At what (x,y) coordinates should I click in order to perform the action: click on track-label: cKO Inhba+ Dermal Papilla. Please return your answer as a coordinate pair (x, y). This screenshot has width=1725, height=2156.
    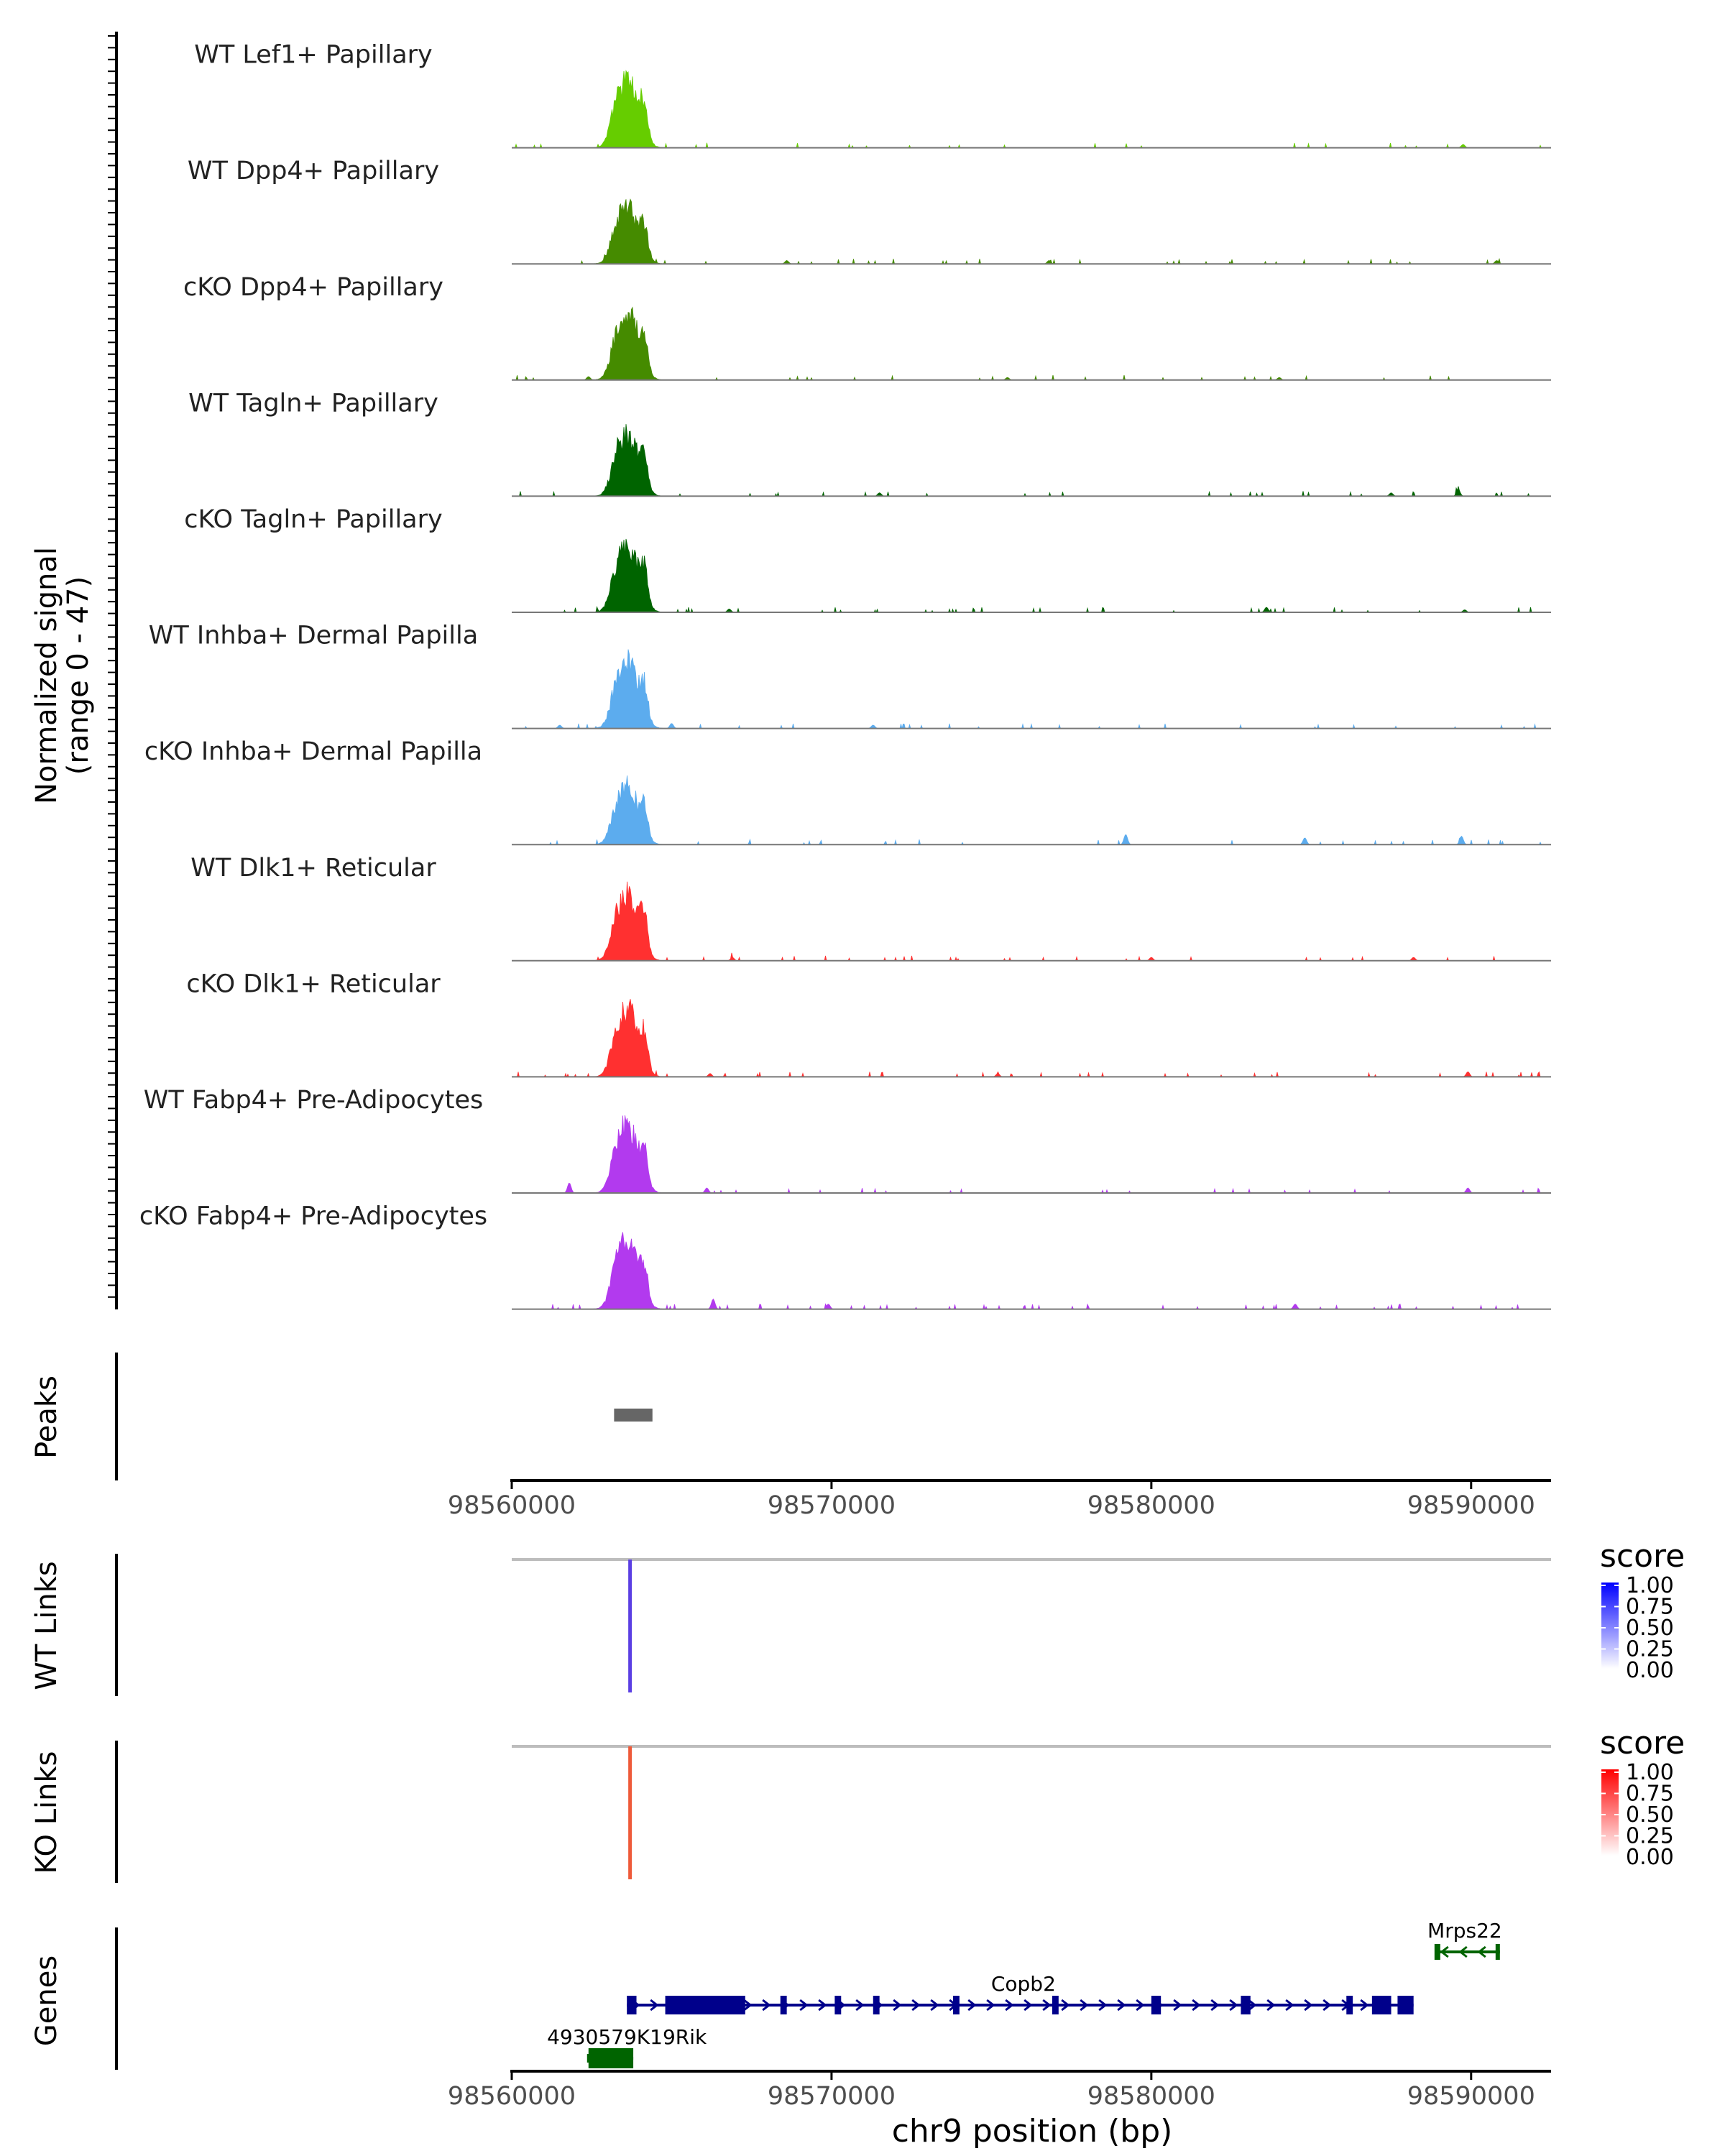
    Looking at the image, I should click on (313, 751).